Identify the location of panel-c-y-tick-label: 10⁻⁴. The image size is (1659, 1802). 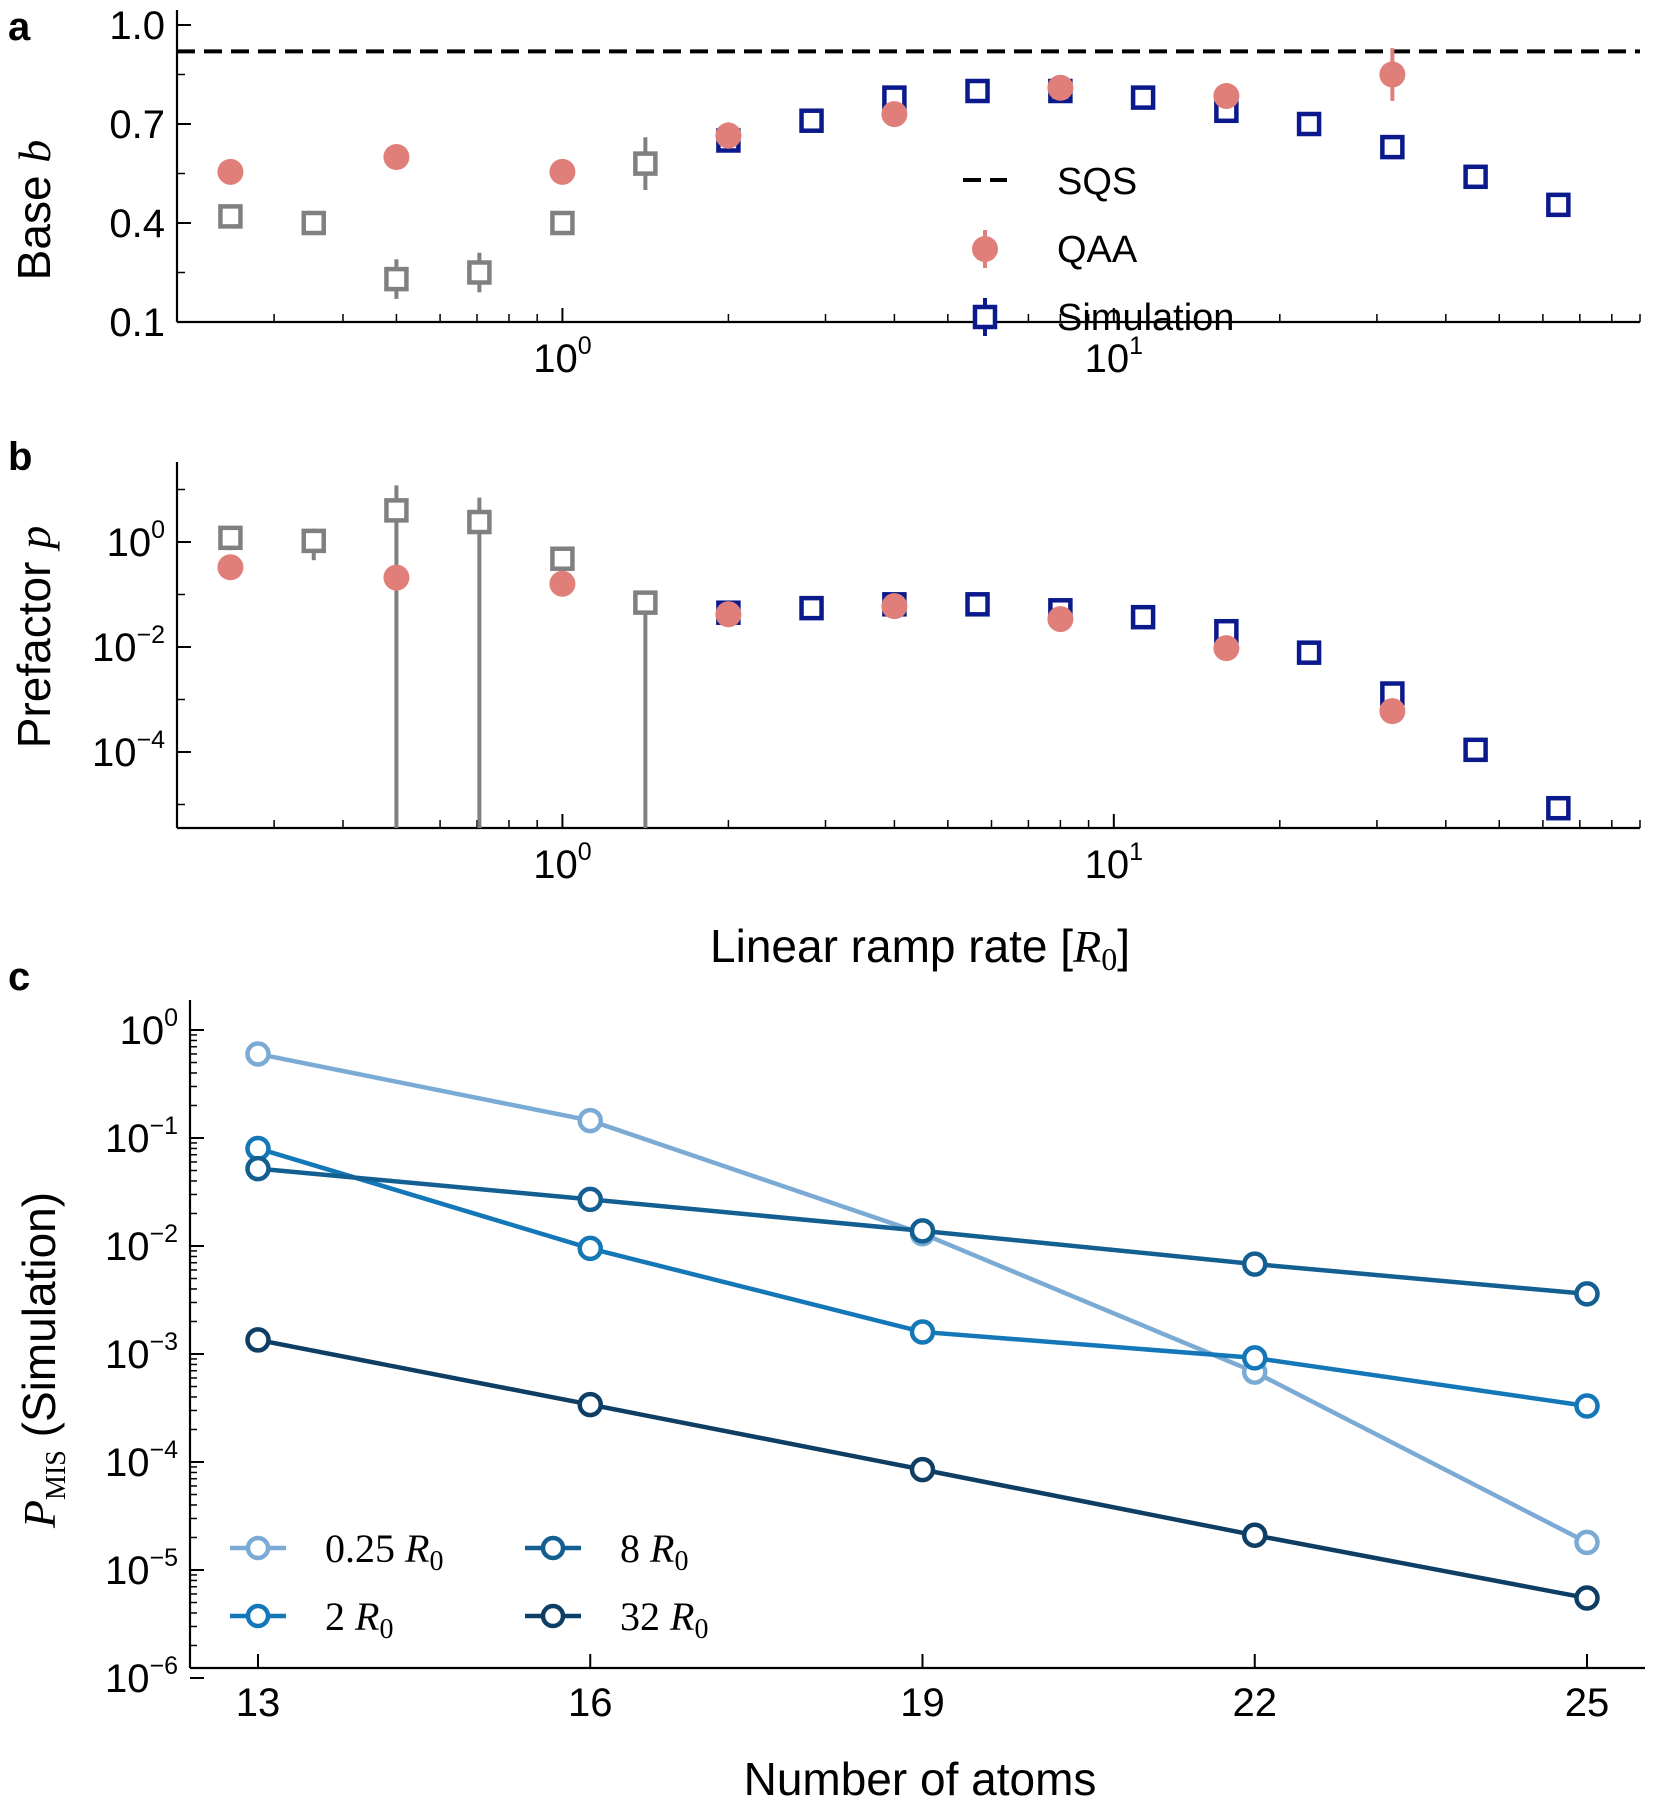
(141, 1460).